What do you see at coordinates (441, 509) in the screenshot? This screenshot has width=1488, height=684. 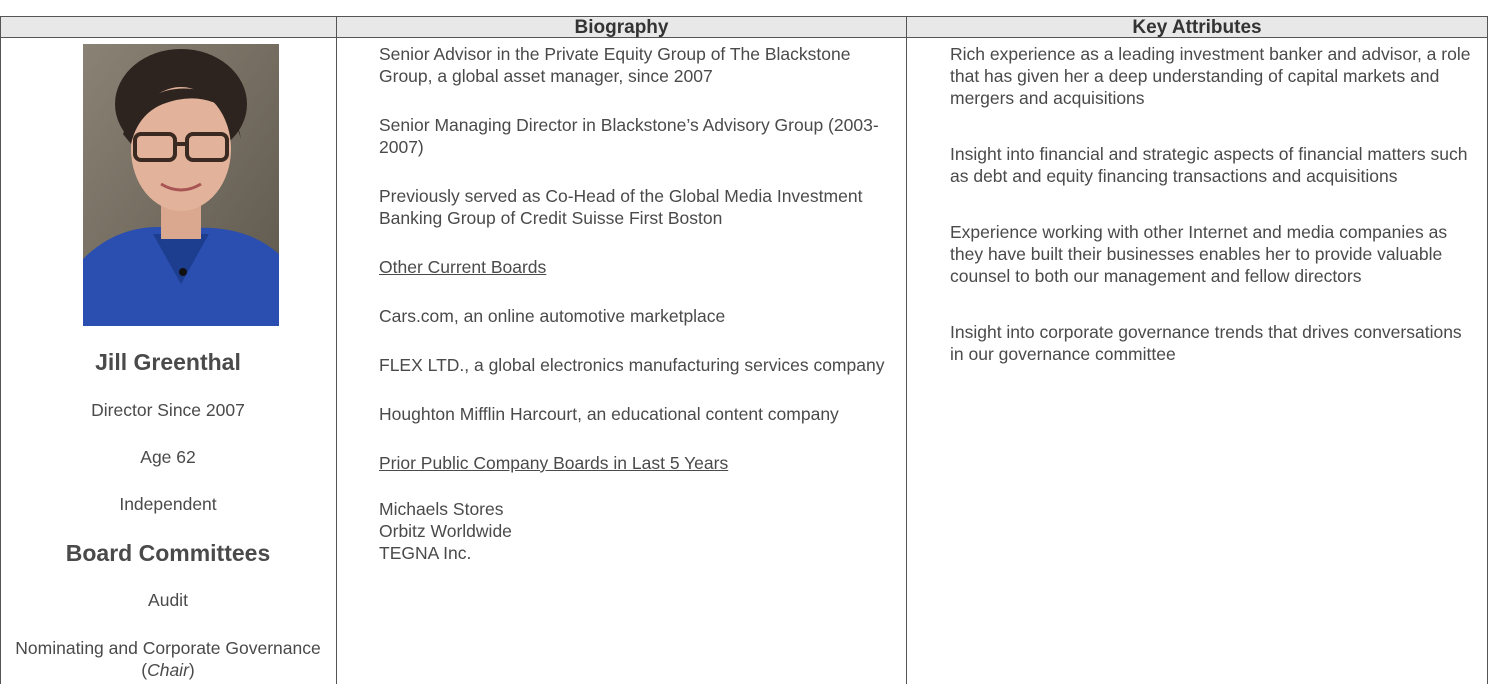 I see `prior-board: Michaels Stores` at bounding box center [441, 509].